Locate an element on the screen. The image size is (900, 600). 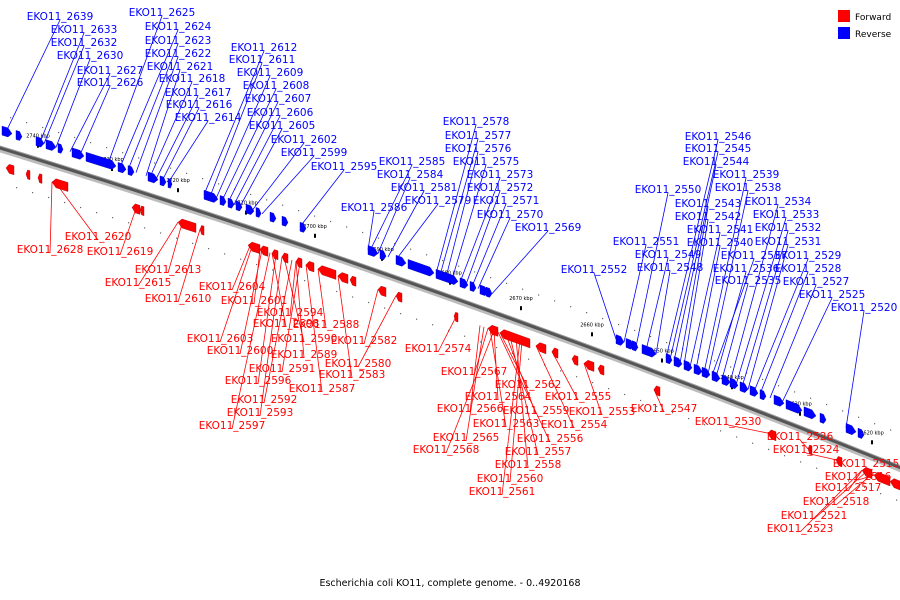
tick-label: 2680 kbp is located at coordinates (450, 274).